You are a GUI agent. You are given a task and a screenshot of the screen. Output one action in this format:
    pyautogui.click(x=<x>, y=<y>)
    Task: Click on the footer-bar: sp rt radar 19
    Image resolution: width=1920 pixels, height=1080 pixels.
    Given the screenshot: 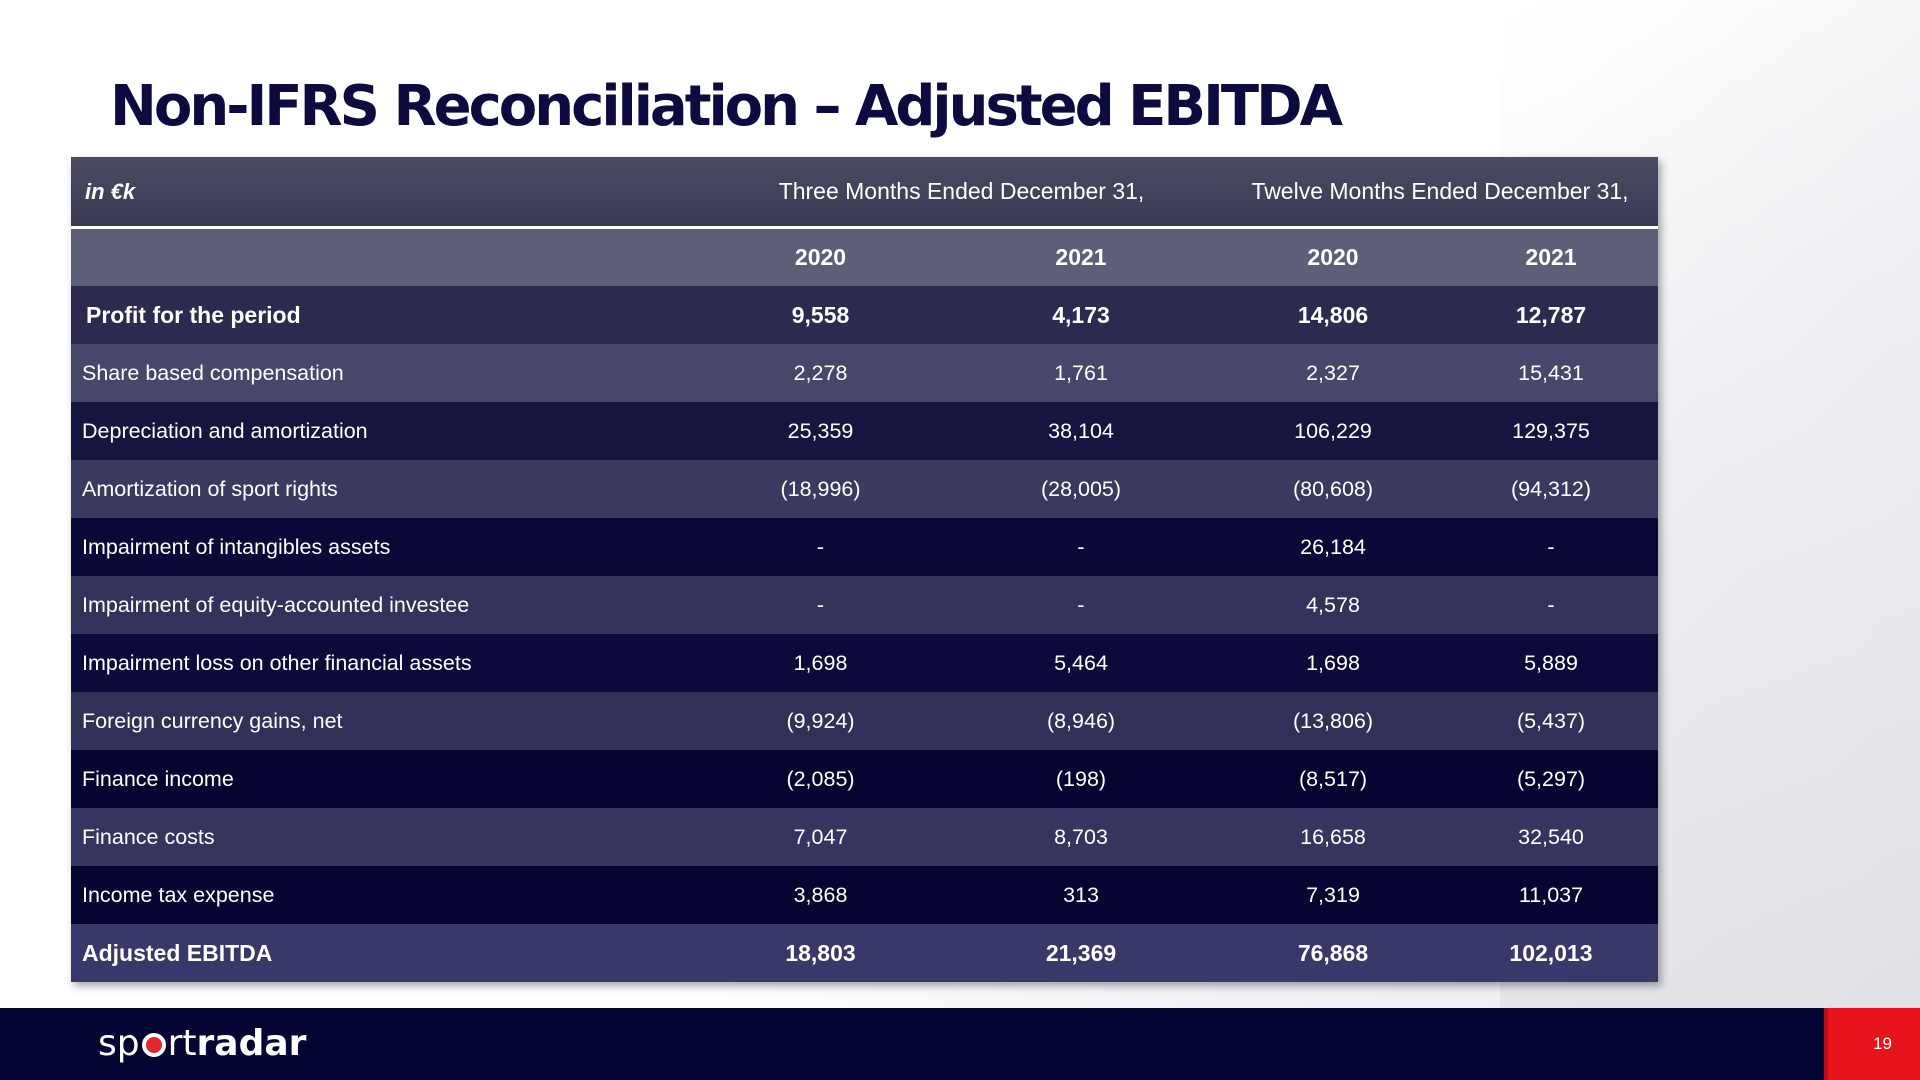 What is the action you would take?
    pyautogui.click(x=960, y=1044)
    